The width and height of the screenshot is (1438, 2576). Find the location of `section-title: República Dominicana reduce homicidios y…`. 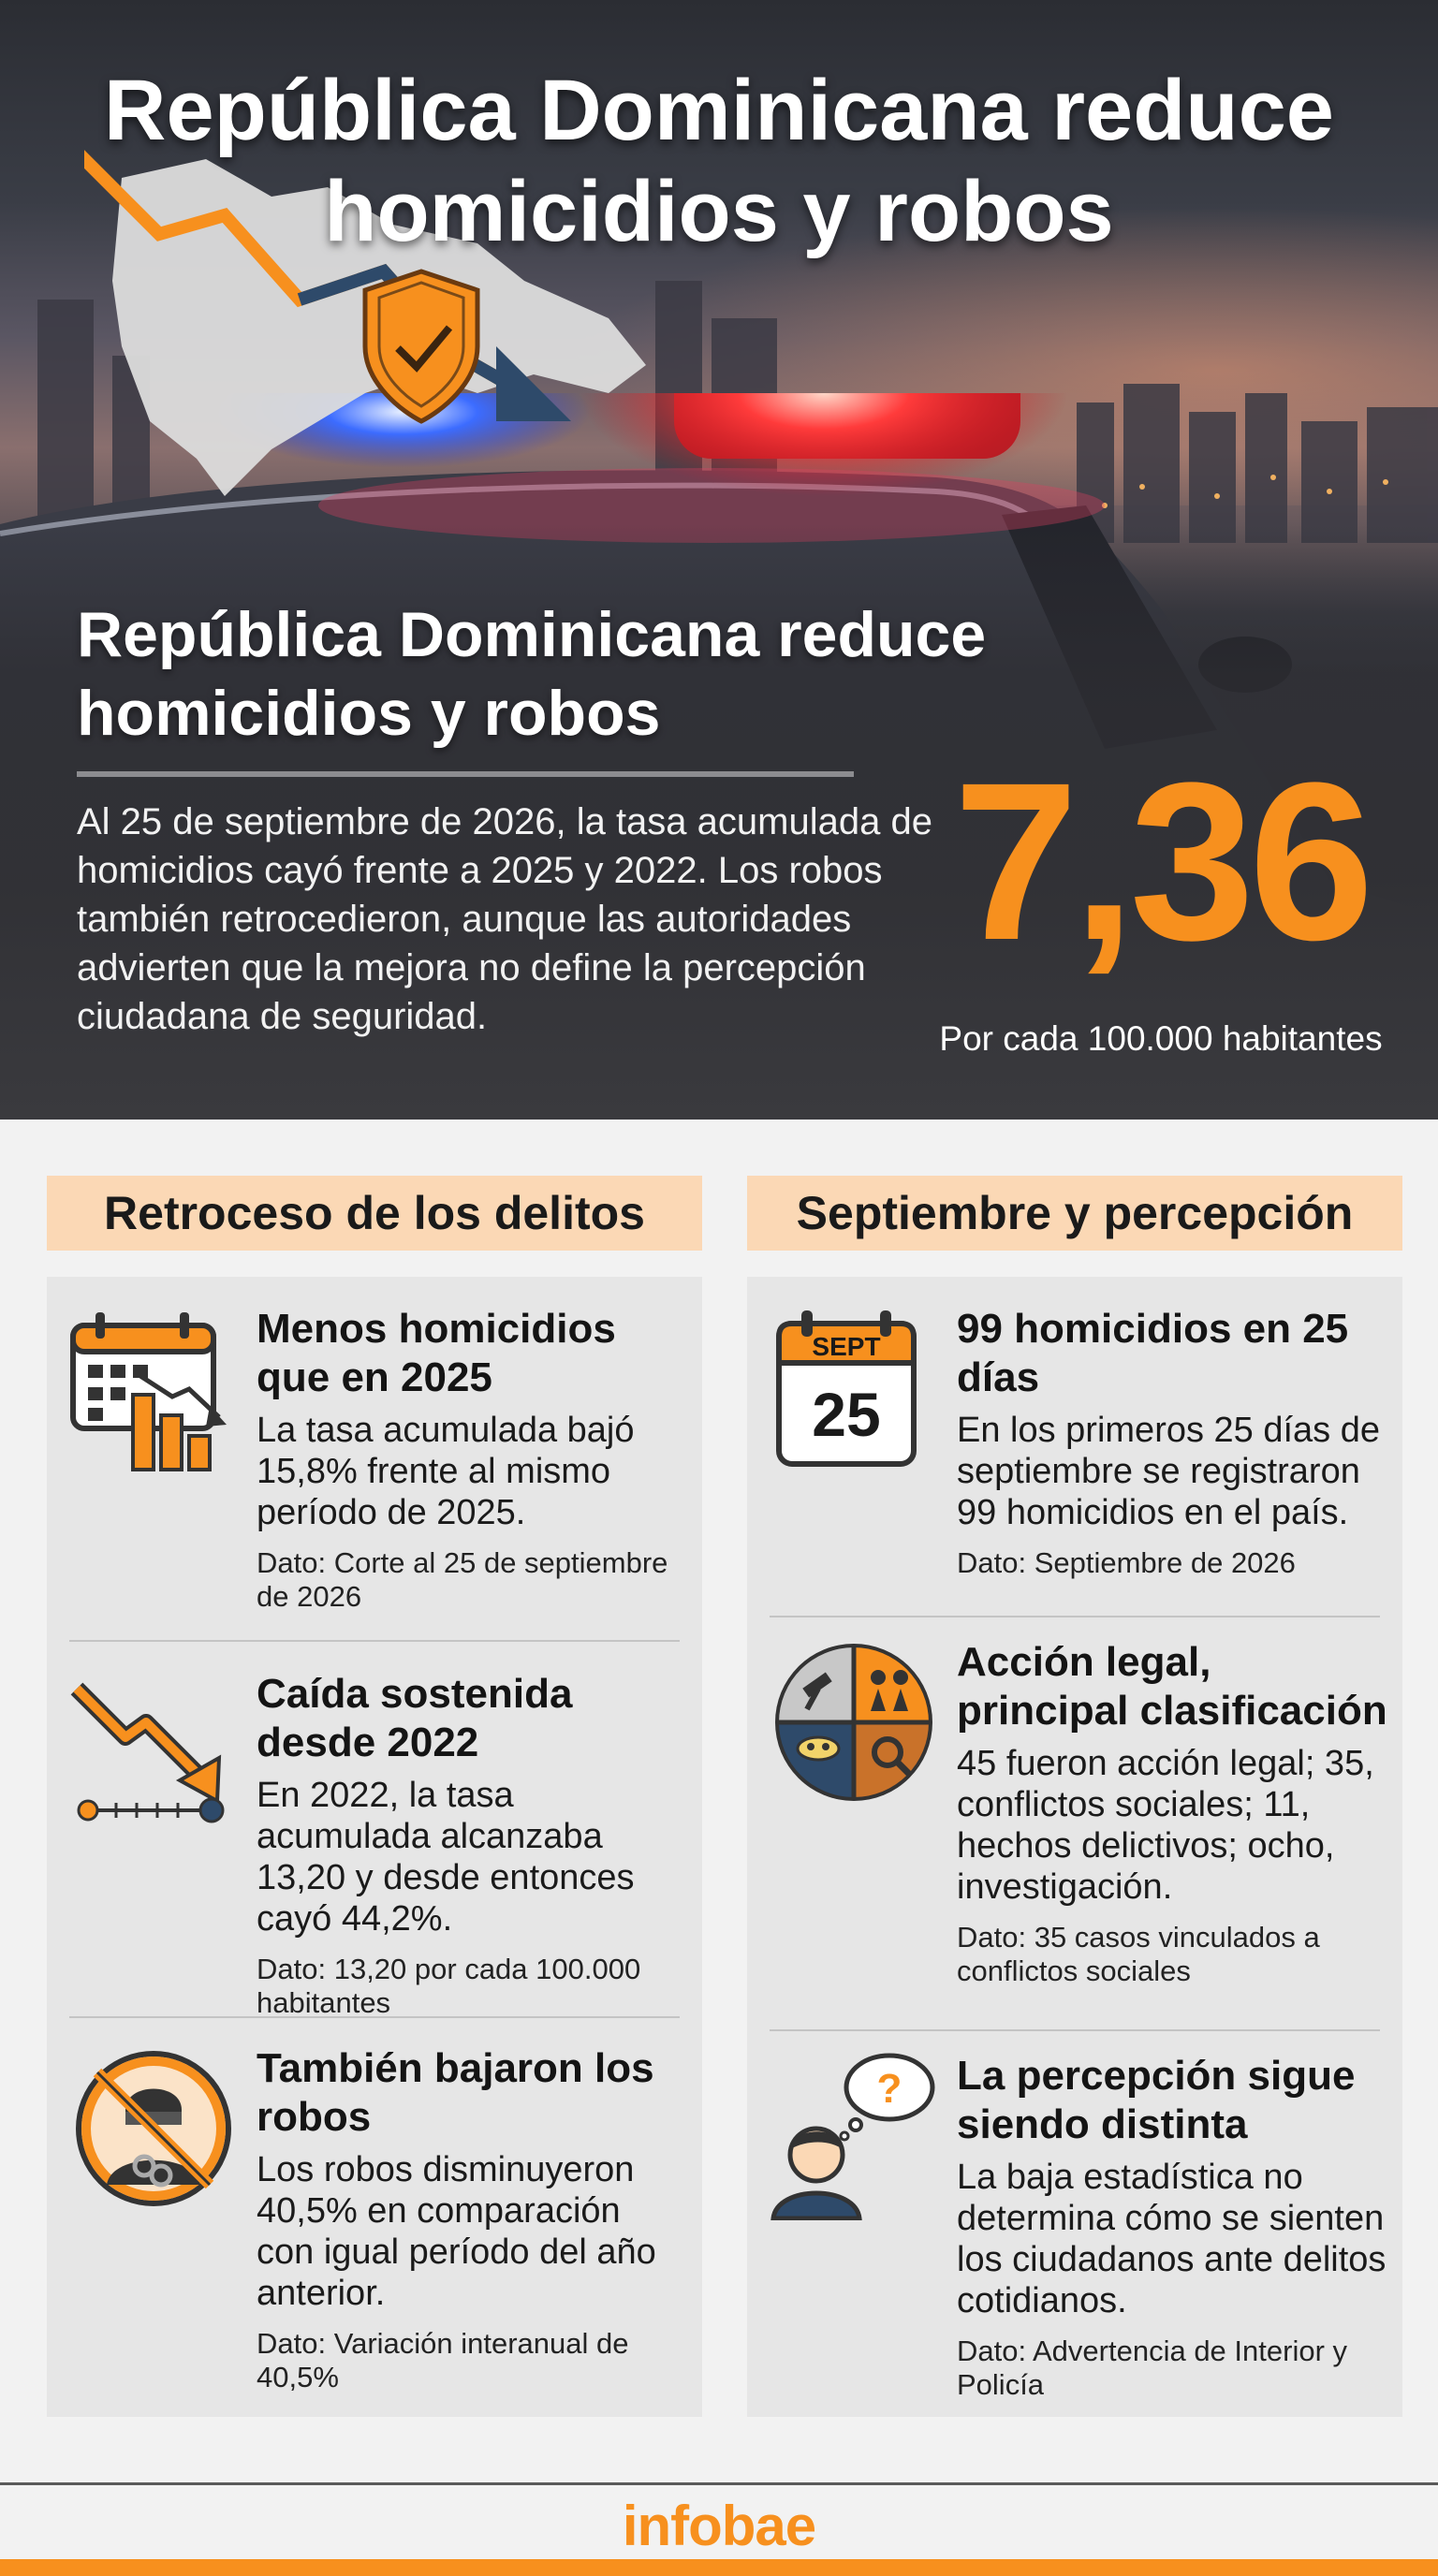

section-title: República Dominicana reduce homicidios y… is located at coordinates (532, 674).